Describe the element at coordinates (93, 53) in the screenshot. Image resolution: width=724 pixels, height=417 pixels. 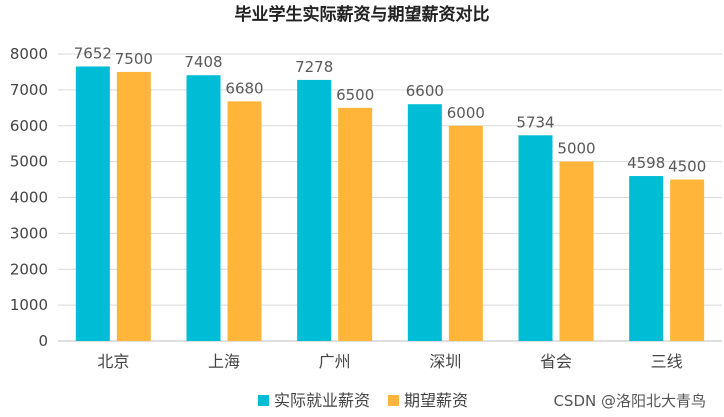
I see `data-label: 7652` at that location.